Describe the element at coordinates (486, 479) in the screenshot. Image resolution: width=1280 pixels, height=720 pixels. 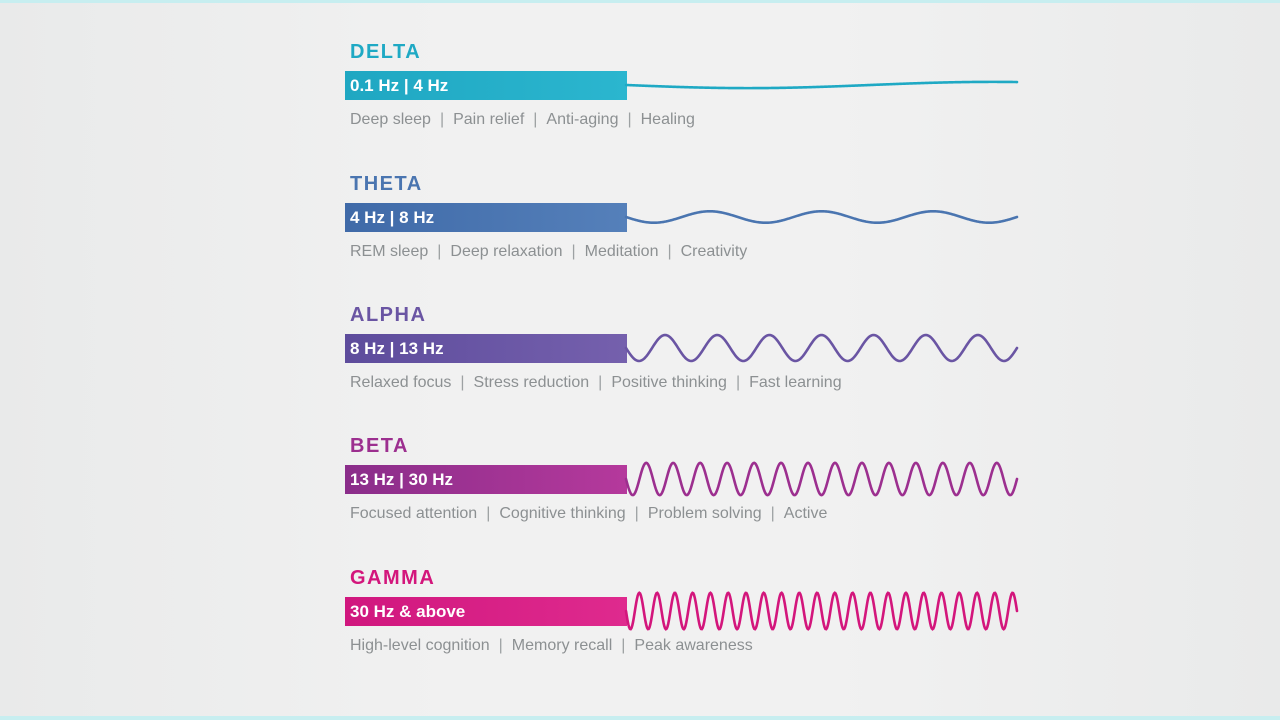
I see `frequency-bar: 13 Hz | 30 Hz` at that location.